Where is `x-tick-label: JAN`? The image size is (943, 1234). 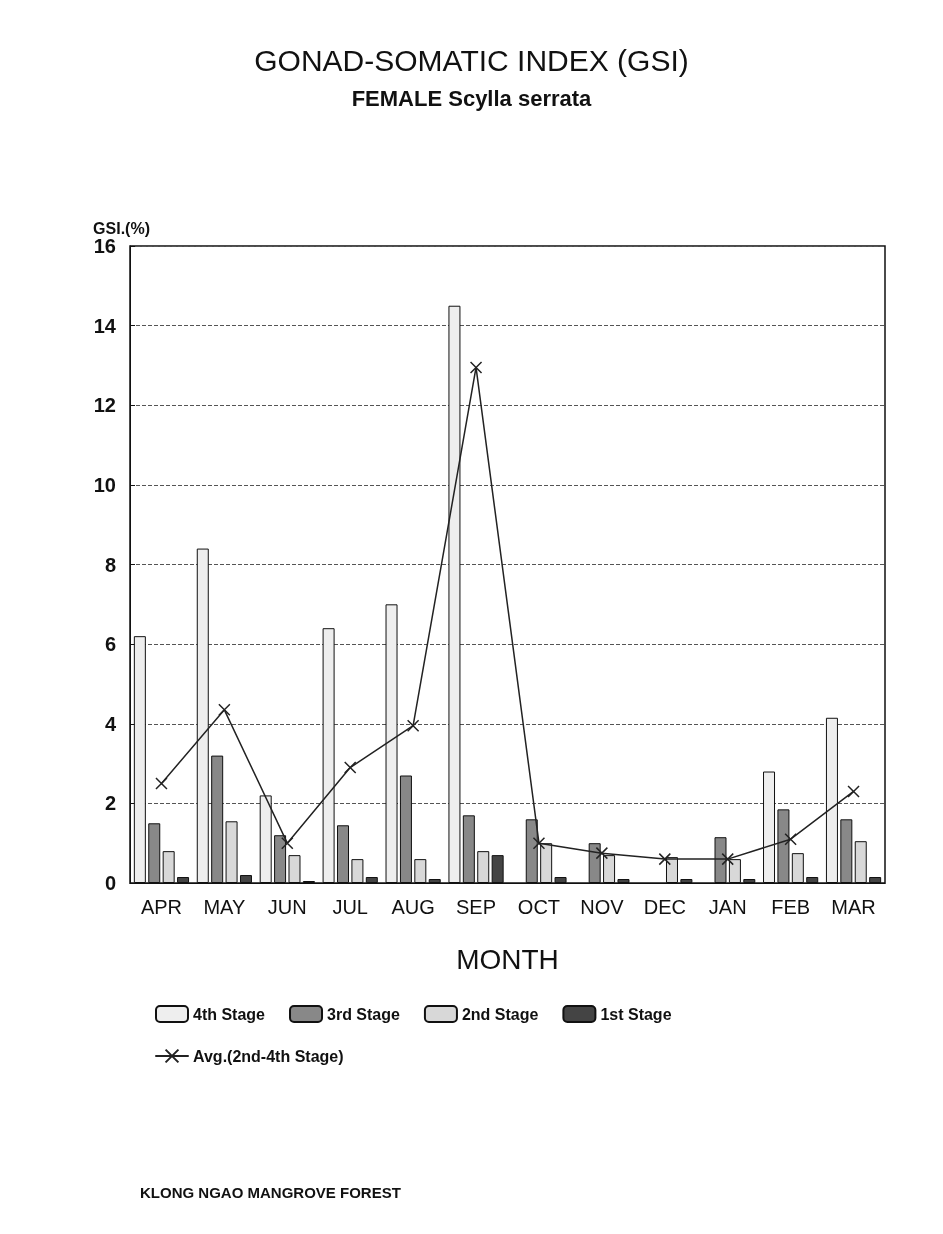
x-tick-label: JAN is located at coordinates (727, 907).